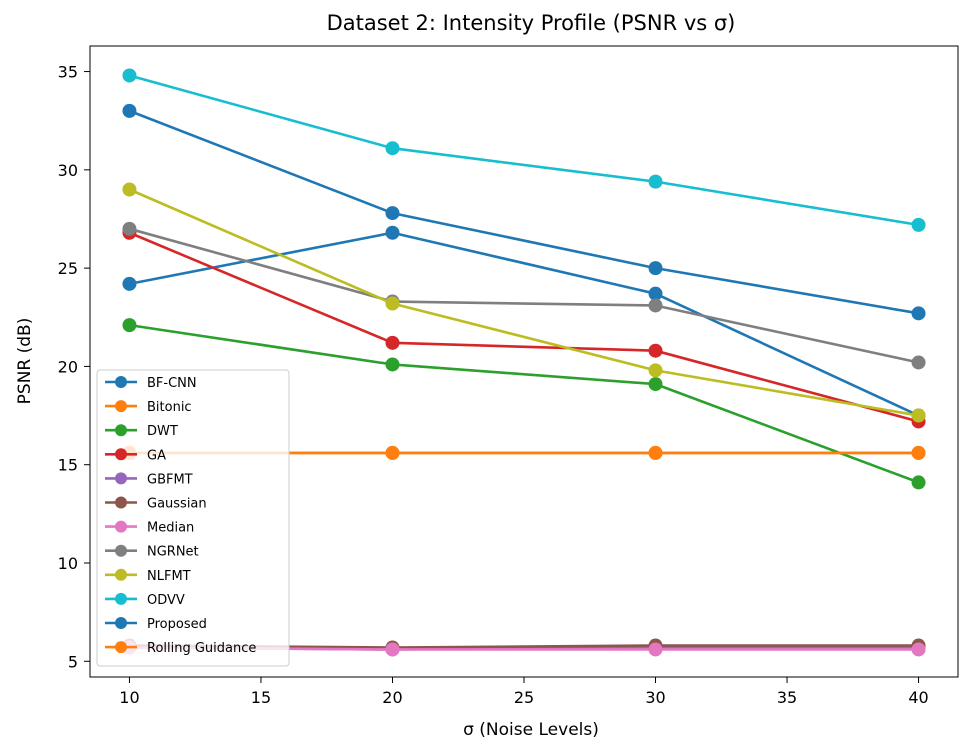  I want to click on legend-item: Proposed, so click(156, 624).